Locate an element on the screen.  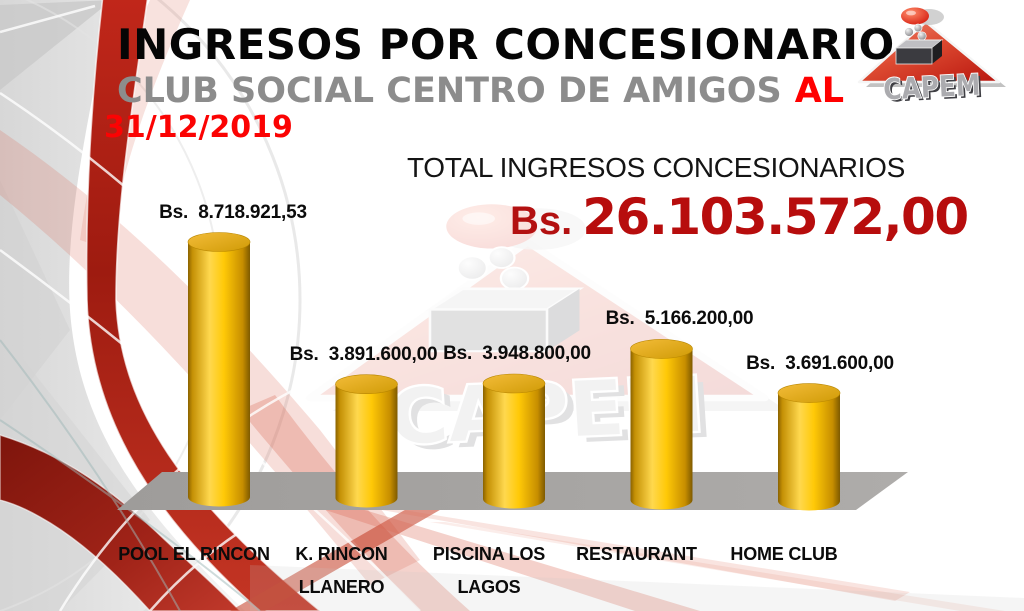
subtitle-al: AL is located at coordinates (819, 91).